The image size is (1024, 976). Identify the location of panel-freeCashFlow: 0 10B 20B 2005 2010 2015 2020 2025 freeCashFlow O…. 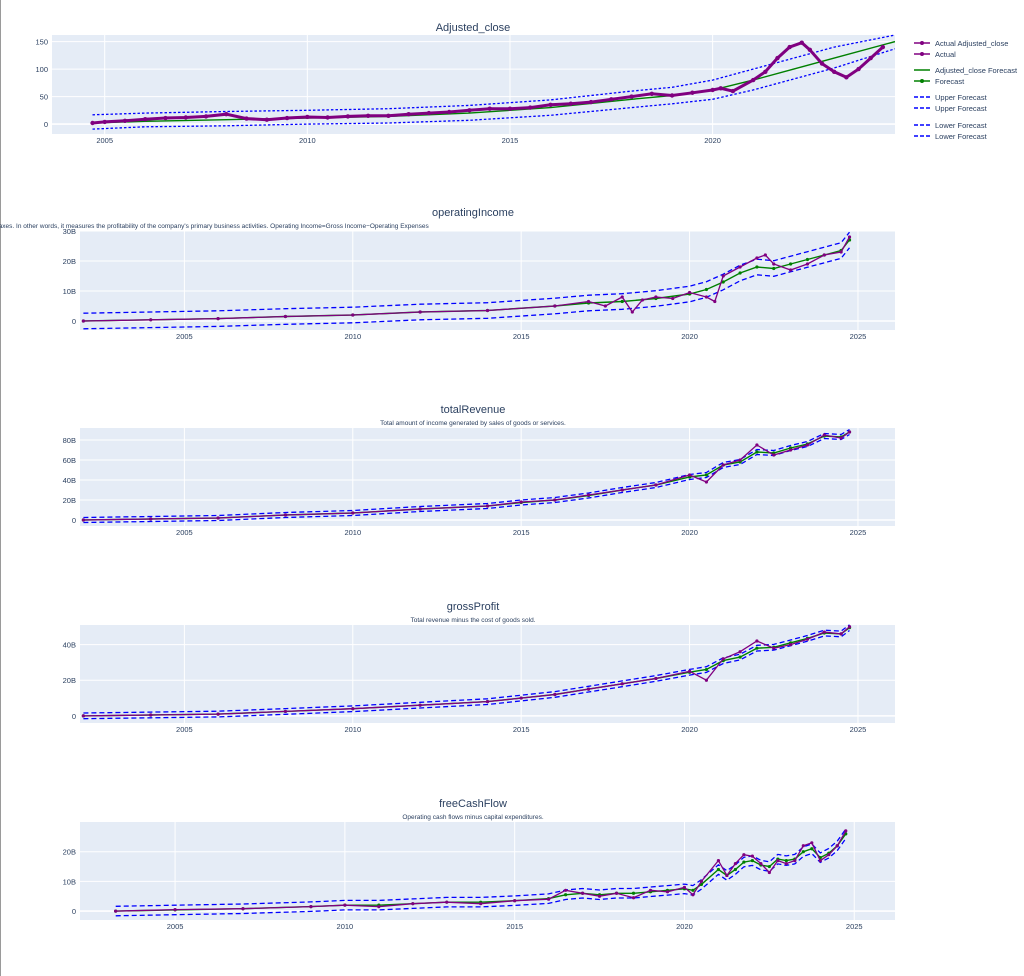
(479, 864).